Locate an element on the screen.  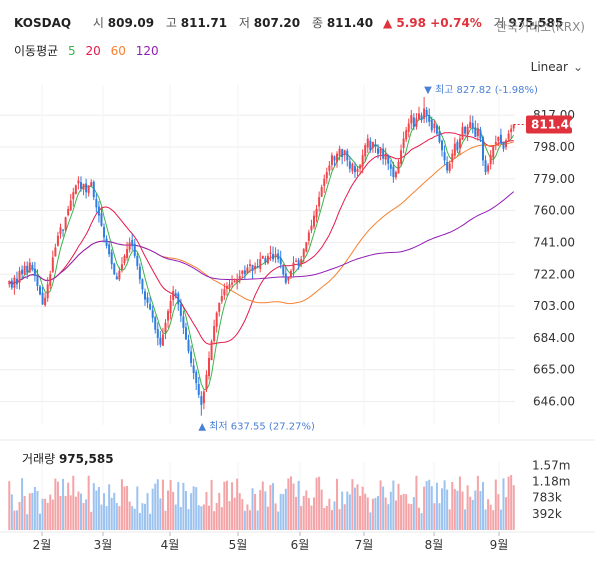
scale-label: Linear is located at coordinates (549, 67).